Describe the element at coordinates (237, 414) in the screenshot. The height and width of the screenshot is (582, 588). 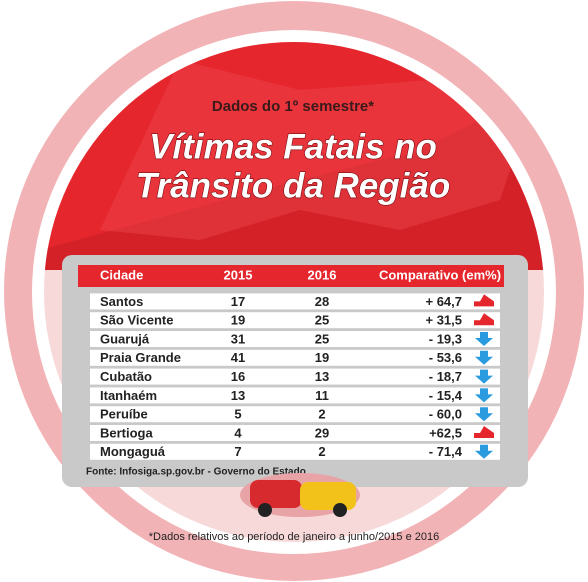
I see `table-cell: 5` at that location.